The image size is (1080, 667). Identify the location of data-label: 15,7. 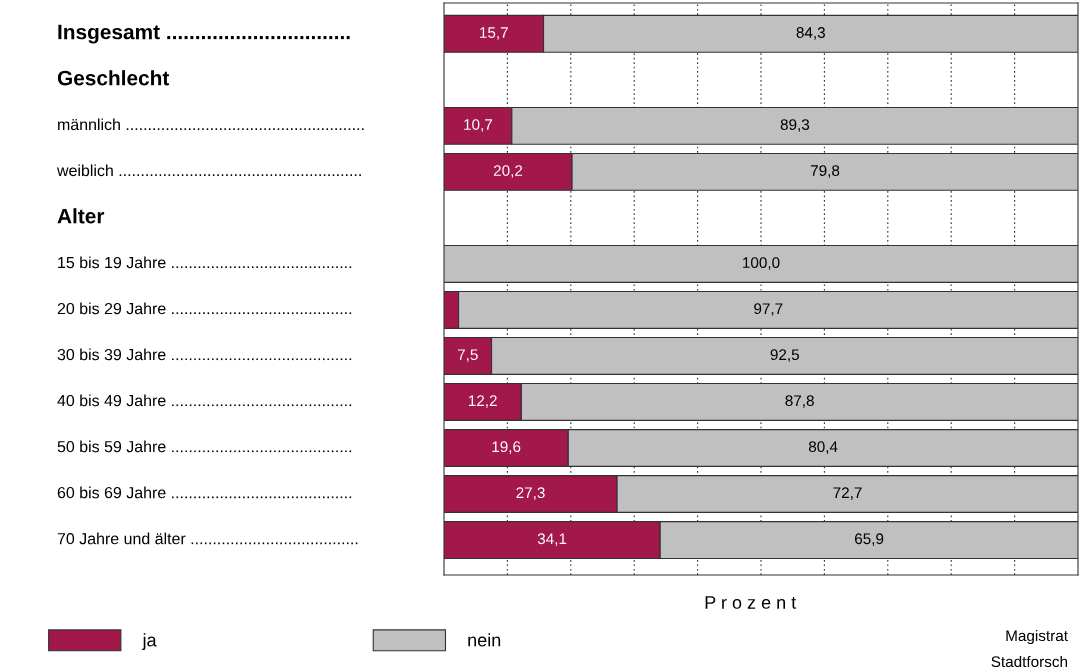
(494, 33).